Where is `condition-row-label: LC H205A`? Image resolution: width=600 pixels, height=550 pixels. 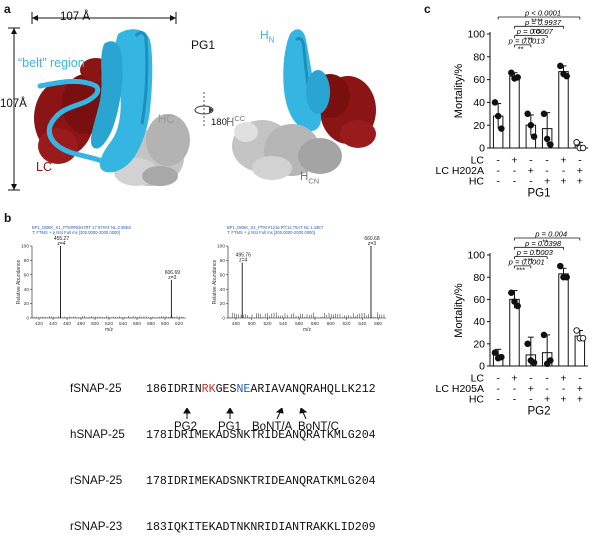 condition-row-label: LC H205A is located at coordinates (460, 389).